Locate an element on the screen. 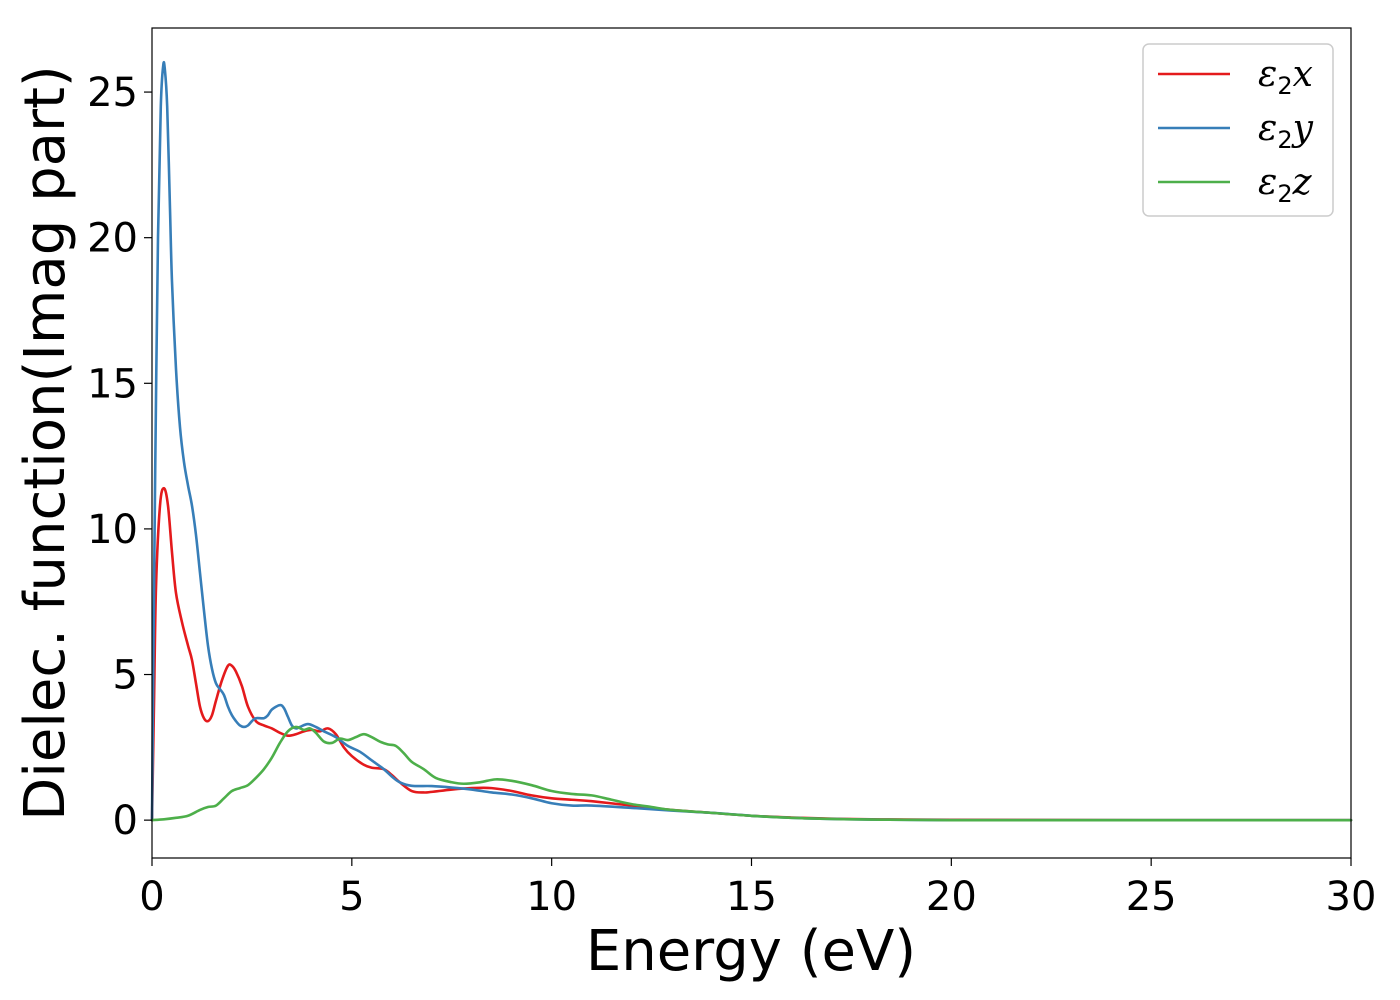  x-tick-label: 10 is located at coordinates (551, 897).